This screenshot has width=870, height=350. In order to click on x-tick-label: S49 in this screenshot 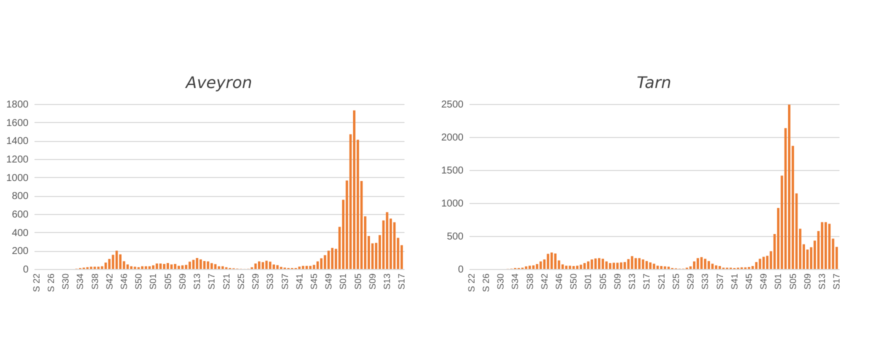, I will do `click(763, 282)`.